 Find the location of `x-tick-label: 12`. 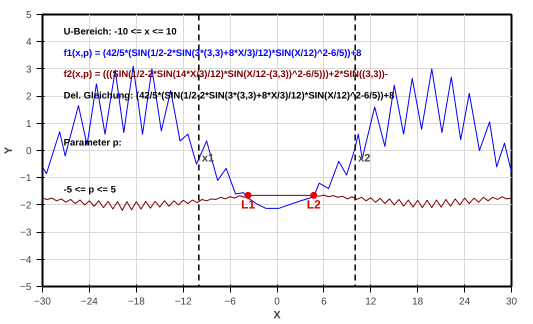

x-tick-label: 12 is located at coordinates (371, 302).